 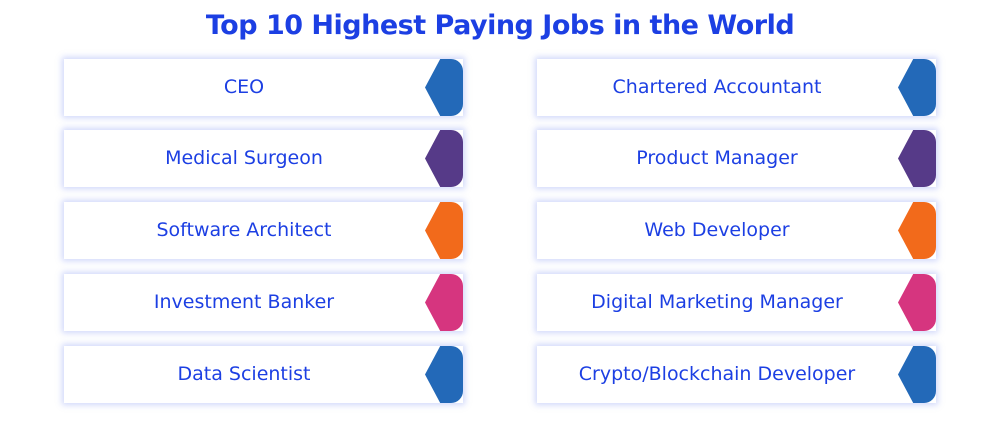 I want to click on job-label: Medical Surgeon, so click(x=244, y=158).